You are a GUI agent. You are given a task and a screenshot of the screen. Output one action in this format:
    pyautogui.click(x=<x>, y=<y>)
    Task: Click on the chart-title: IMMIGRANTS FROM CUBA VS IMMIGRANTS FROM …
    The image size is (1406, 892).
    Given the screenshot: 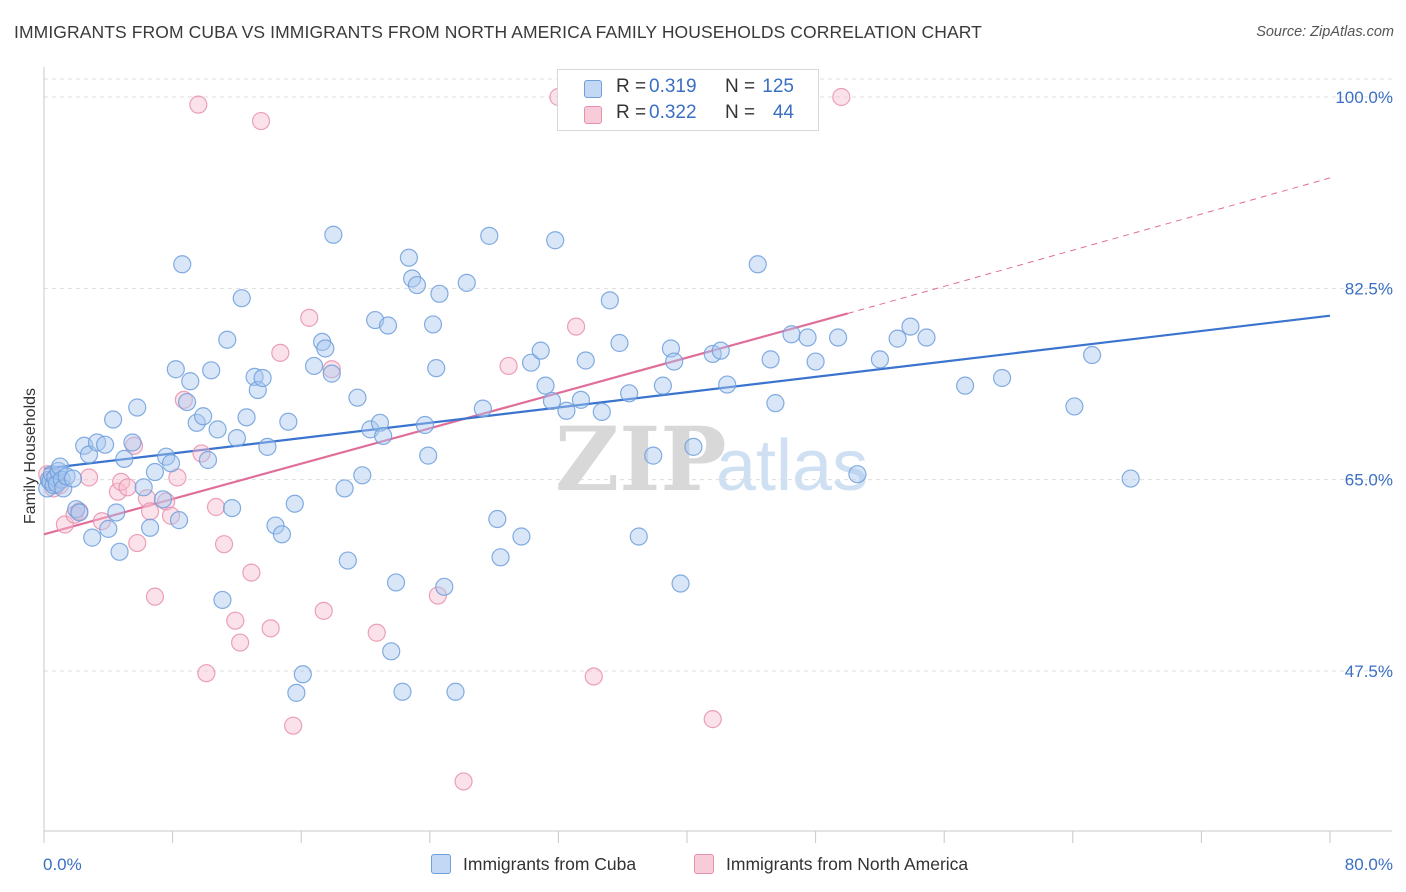 What is the action you would take?
    pyautogui.click(x=498, y=32)
    